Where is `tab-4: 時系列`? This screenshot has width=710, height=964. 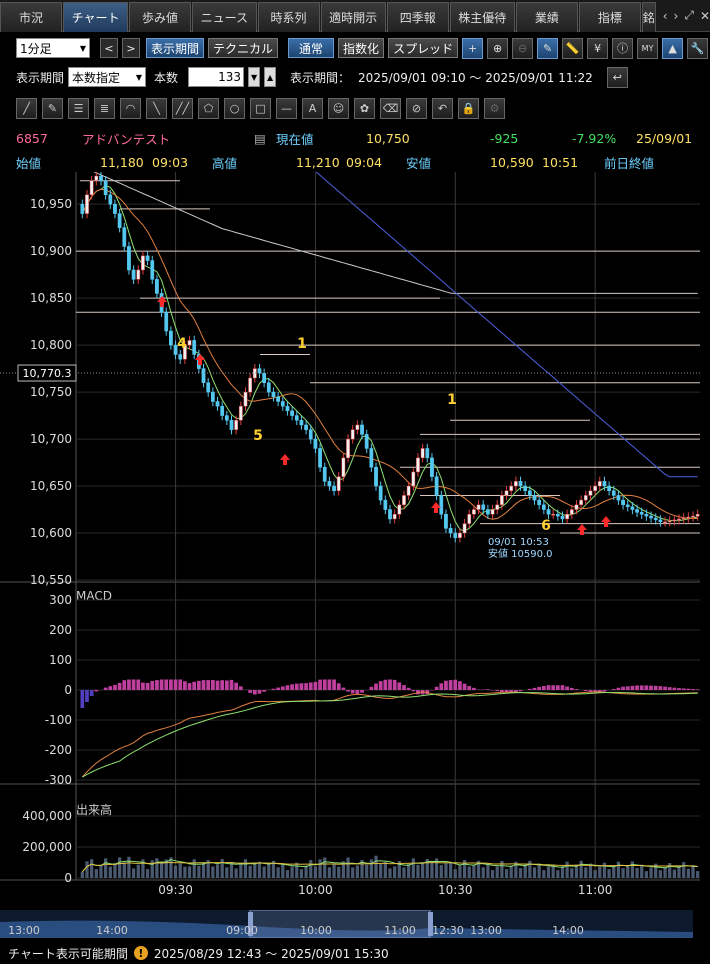
tab-4: 時系列 is located at coordinates (288, 17).